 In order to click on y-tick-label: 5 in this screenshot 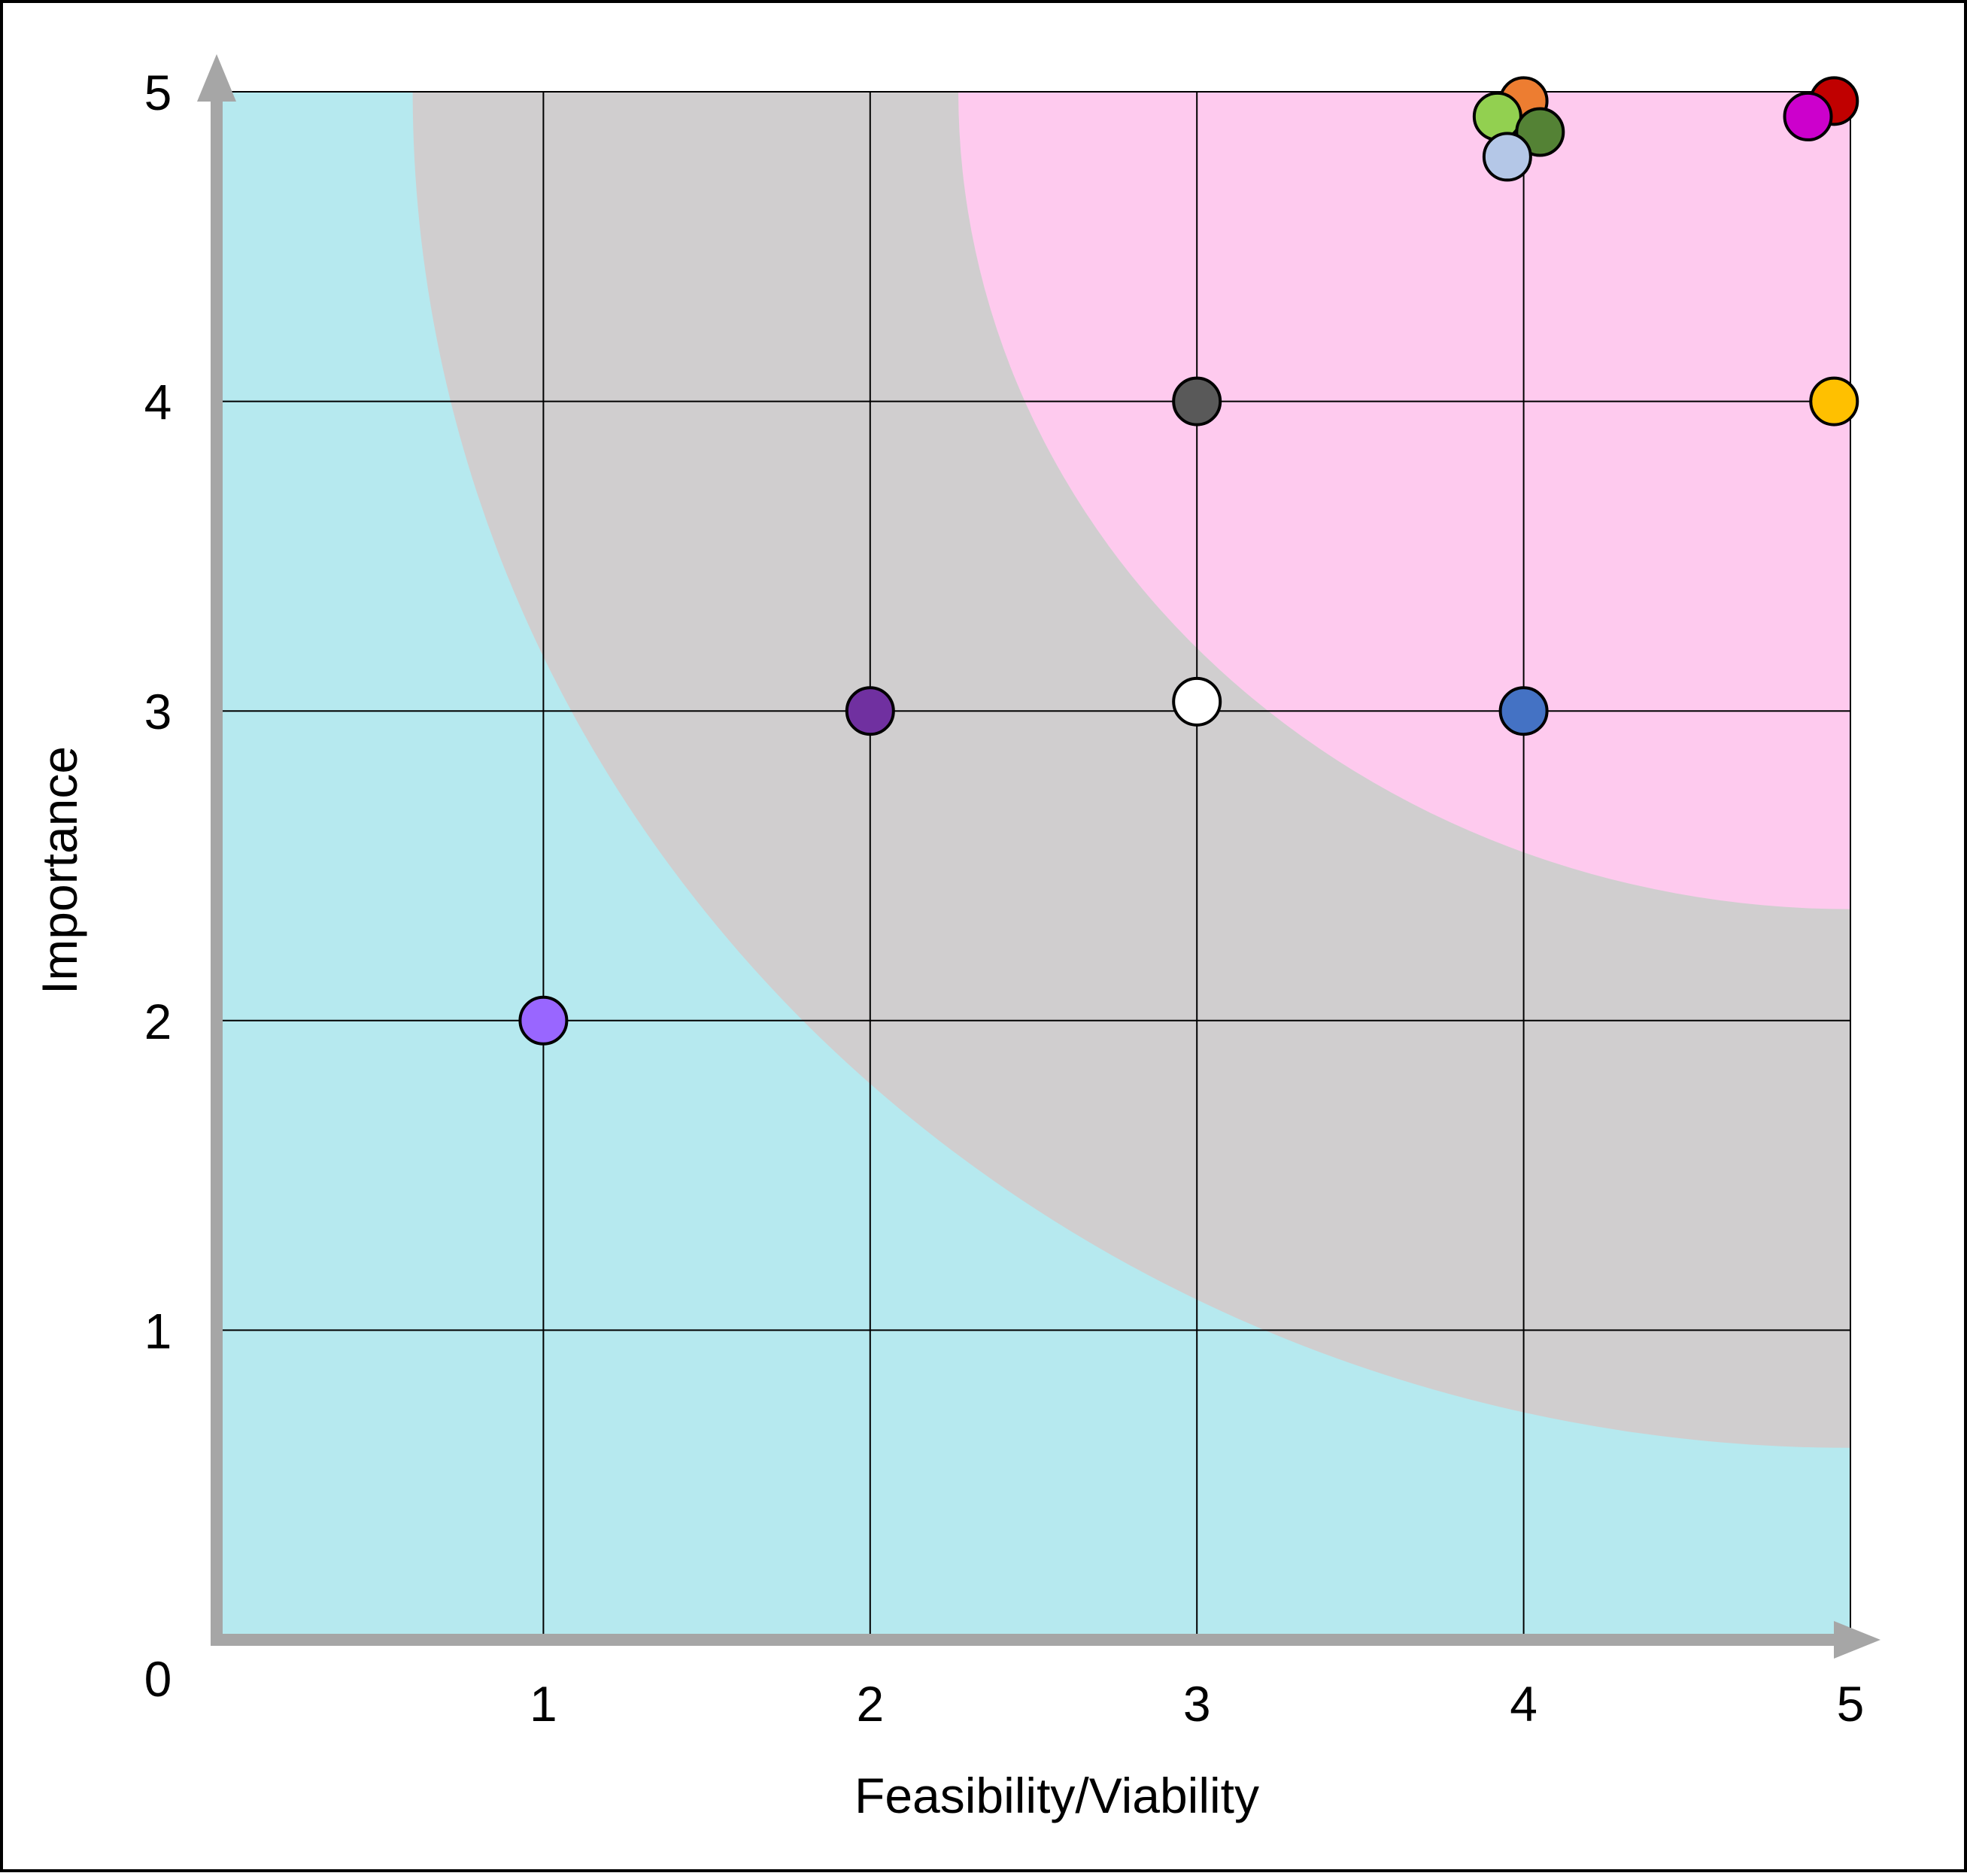, I will do `click(158, 92)`.